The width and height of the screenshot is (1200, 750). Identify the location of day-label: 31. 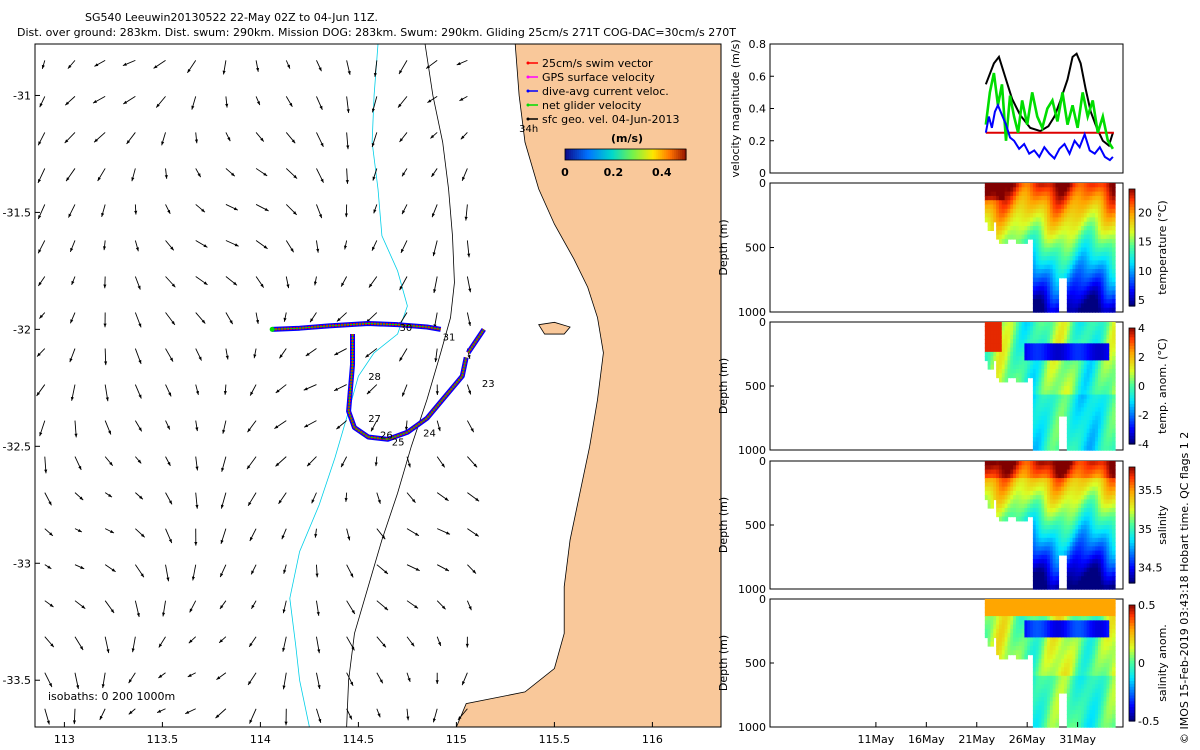
(449, 337).